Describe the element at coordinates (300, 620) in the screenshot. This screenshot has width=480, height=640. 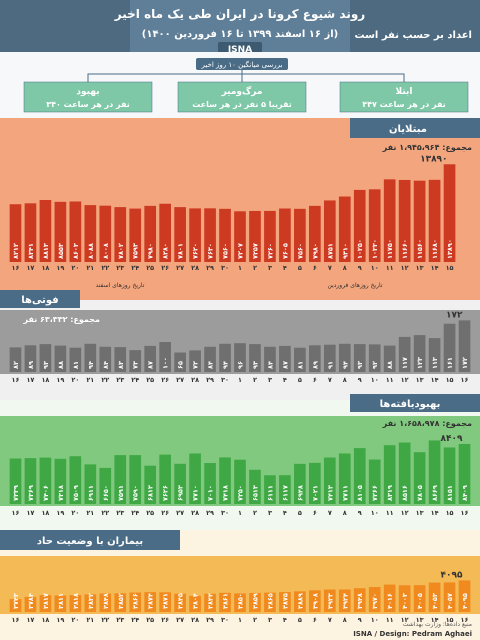
I see `critical-x-tick: ۵` at that location.